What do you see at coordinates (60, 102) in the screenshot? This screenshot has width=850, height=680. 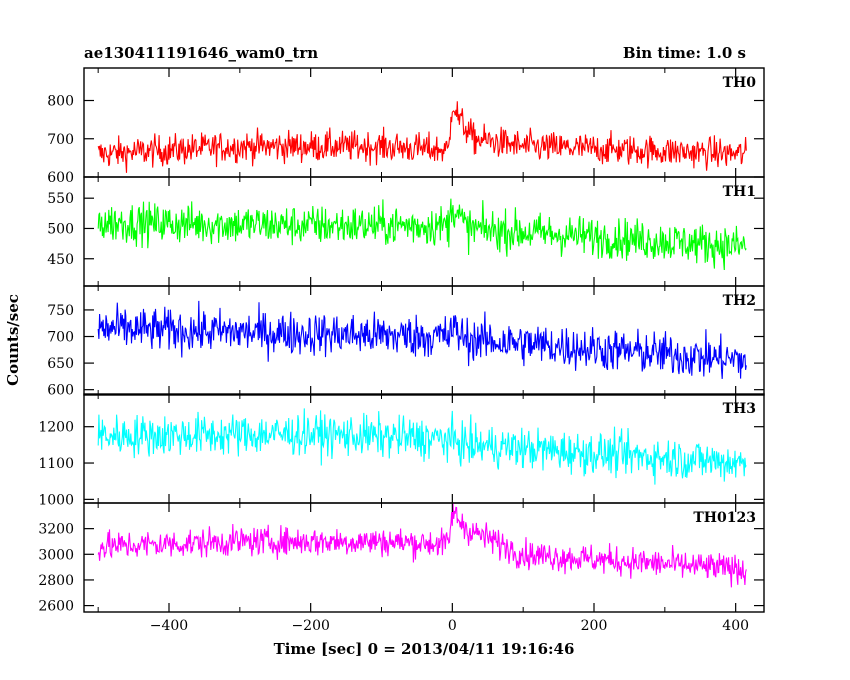 I see `y-tick-label: 800` at bounding box center [60, 102].